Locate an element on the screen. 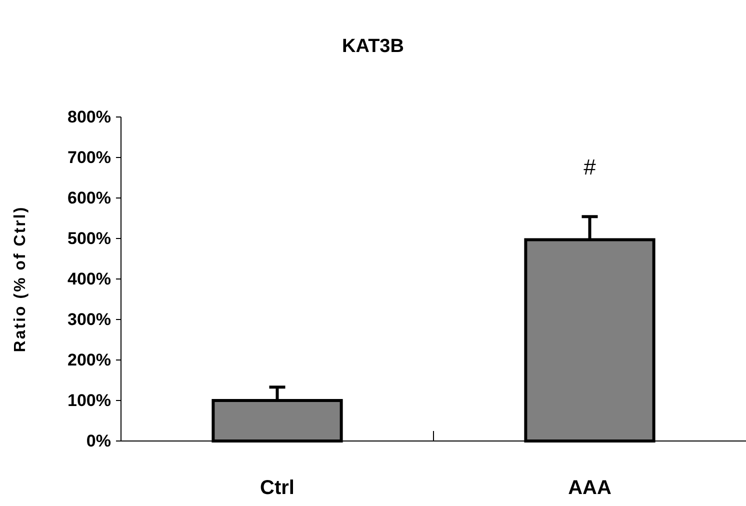 The height and width of the screenshot is (506, 746). y-tick-label: 200% is located at coordinates (89, 360).